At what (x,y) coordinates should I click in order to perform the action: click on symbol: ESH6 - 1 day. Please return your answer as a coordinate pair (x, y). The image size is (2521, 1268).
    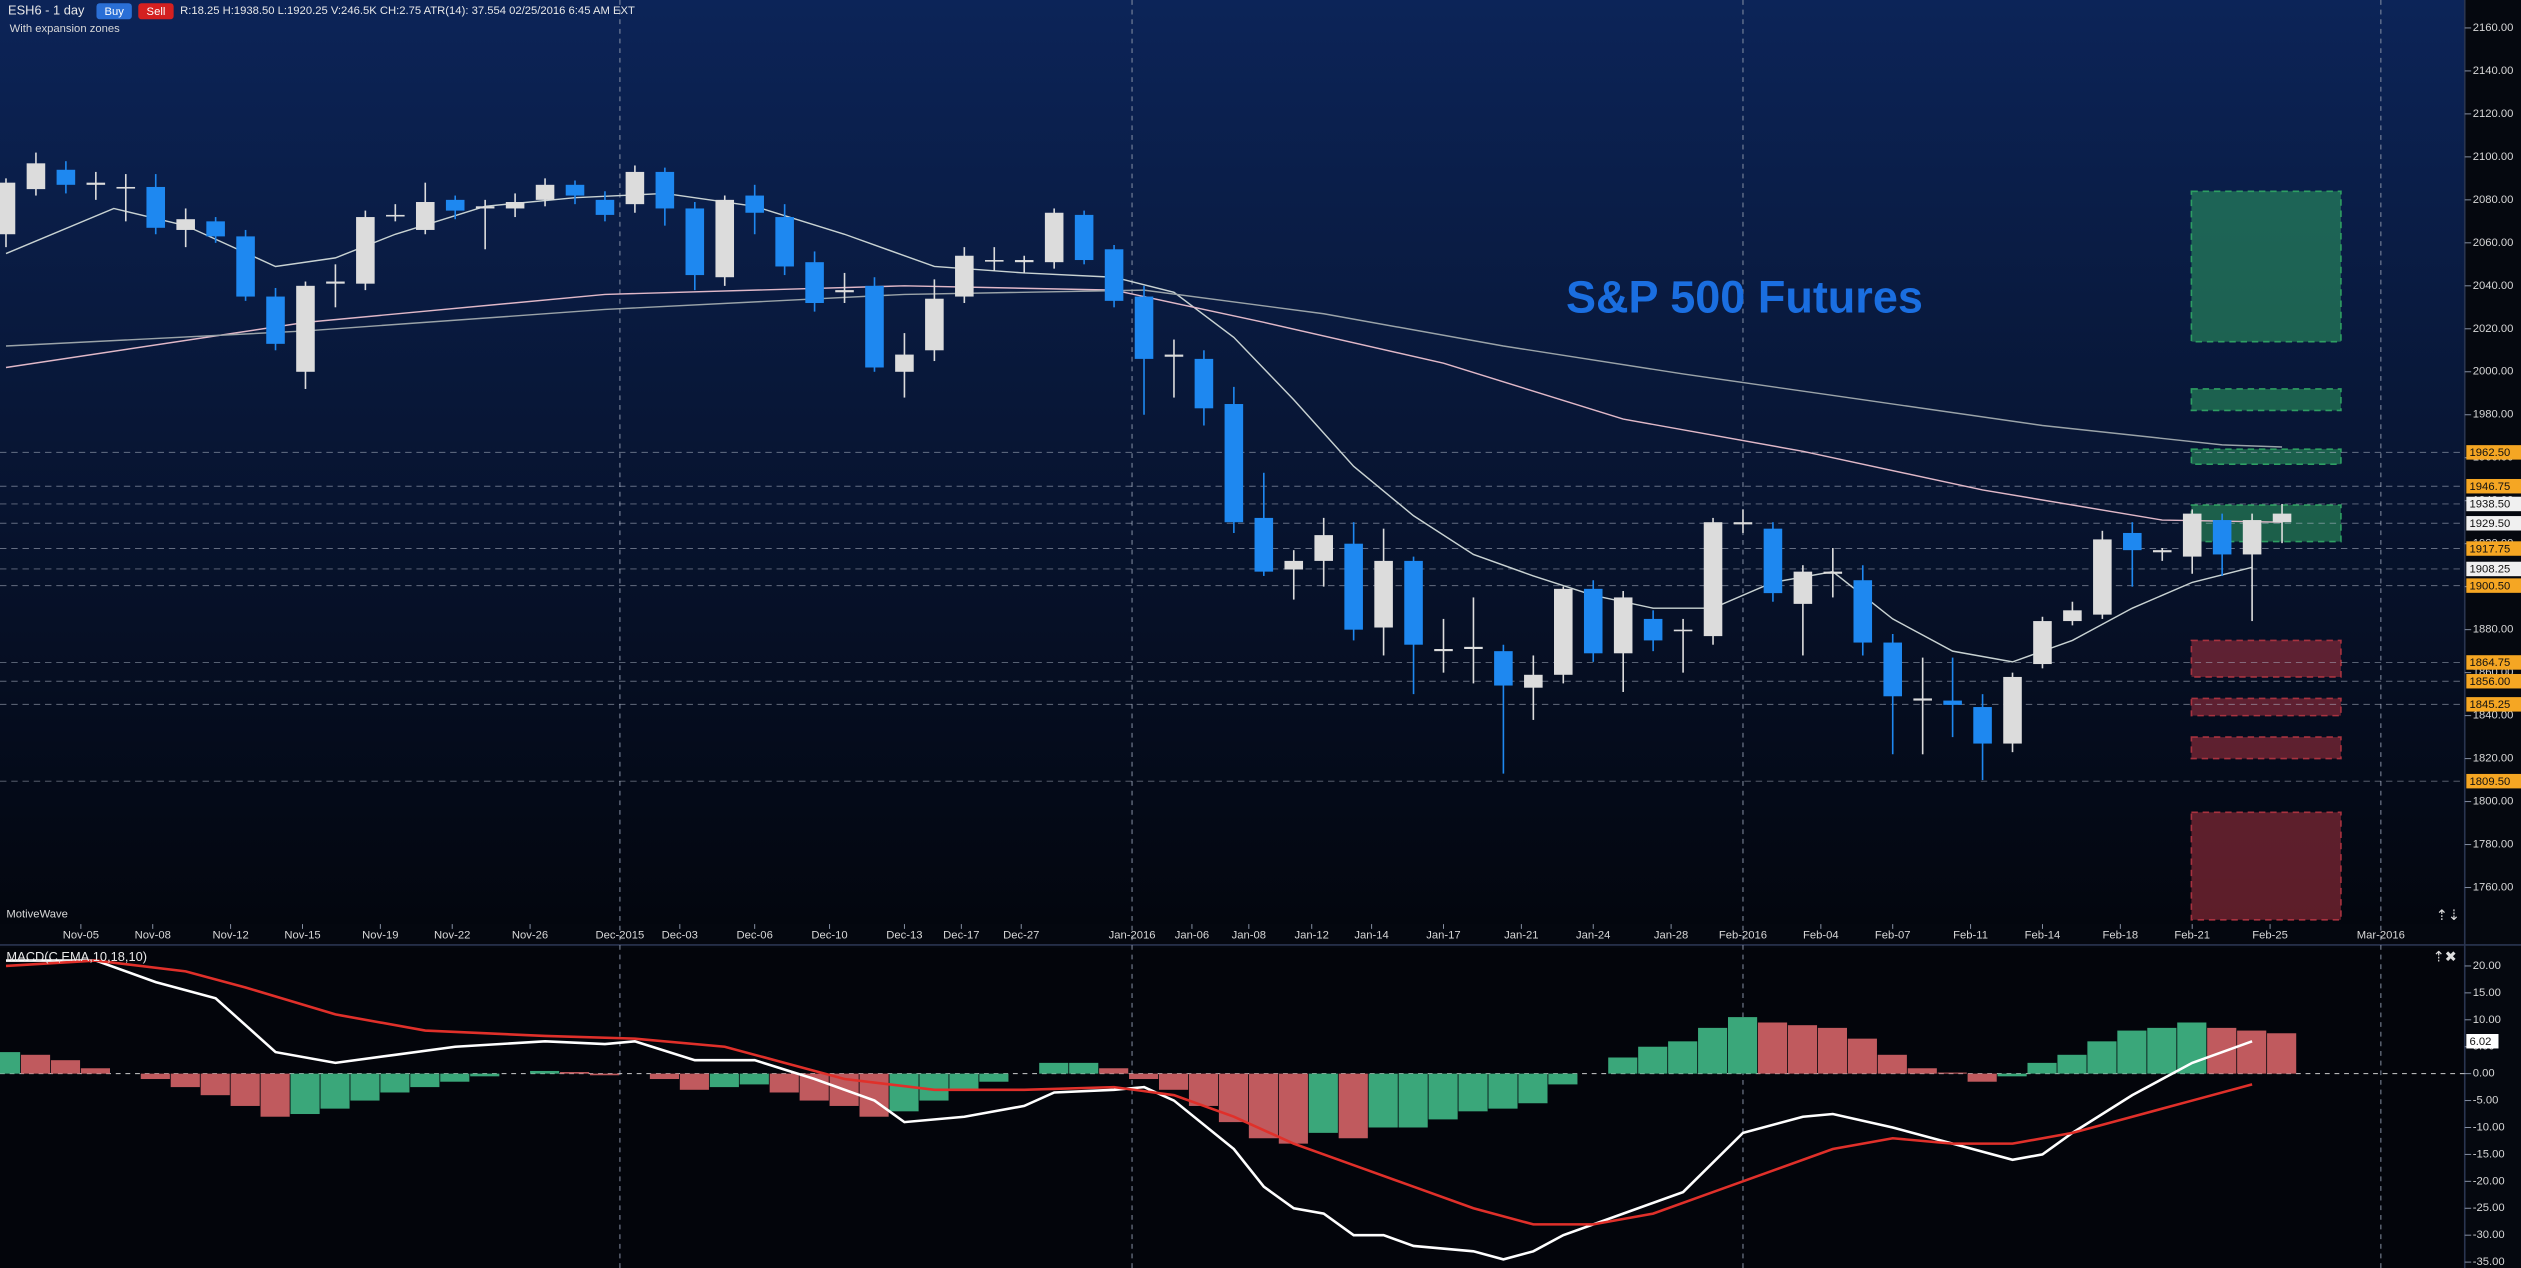
    Looking at the image, I should click on (46, 10).